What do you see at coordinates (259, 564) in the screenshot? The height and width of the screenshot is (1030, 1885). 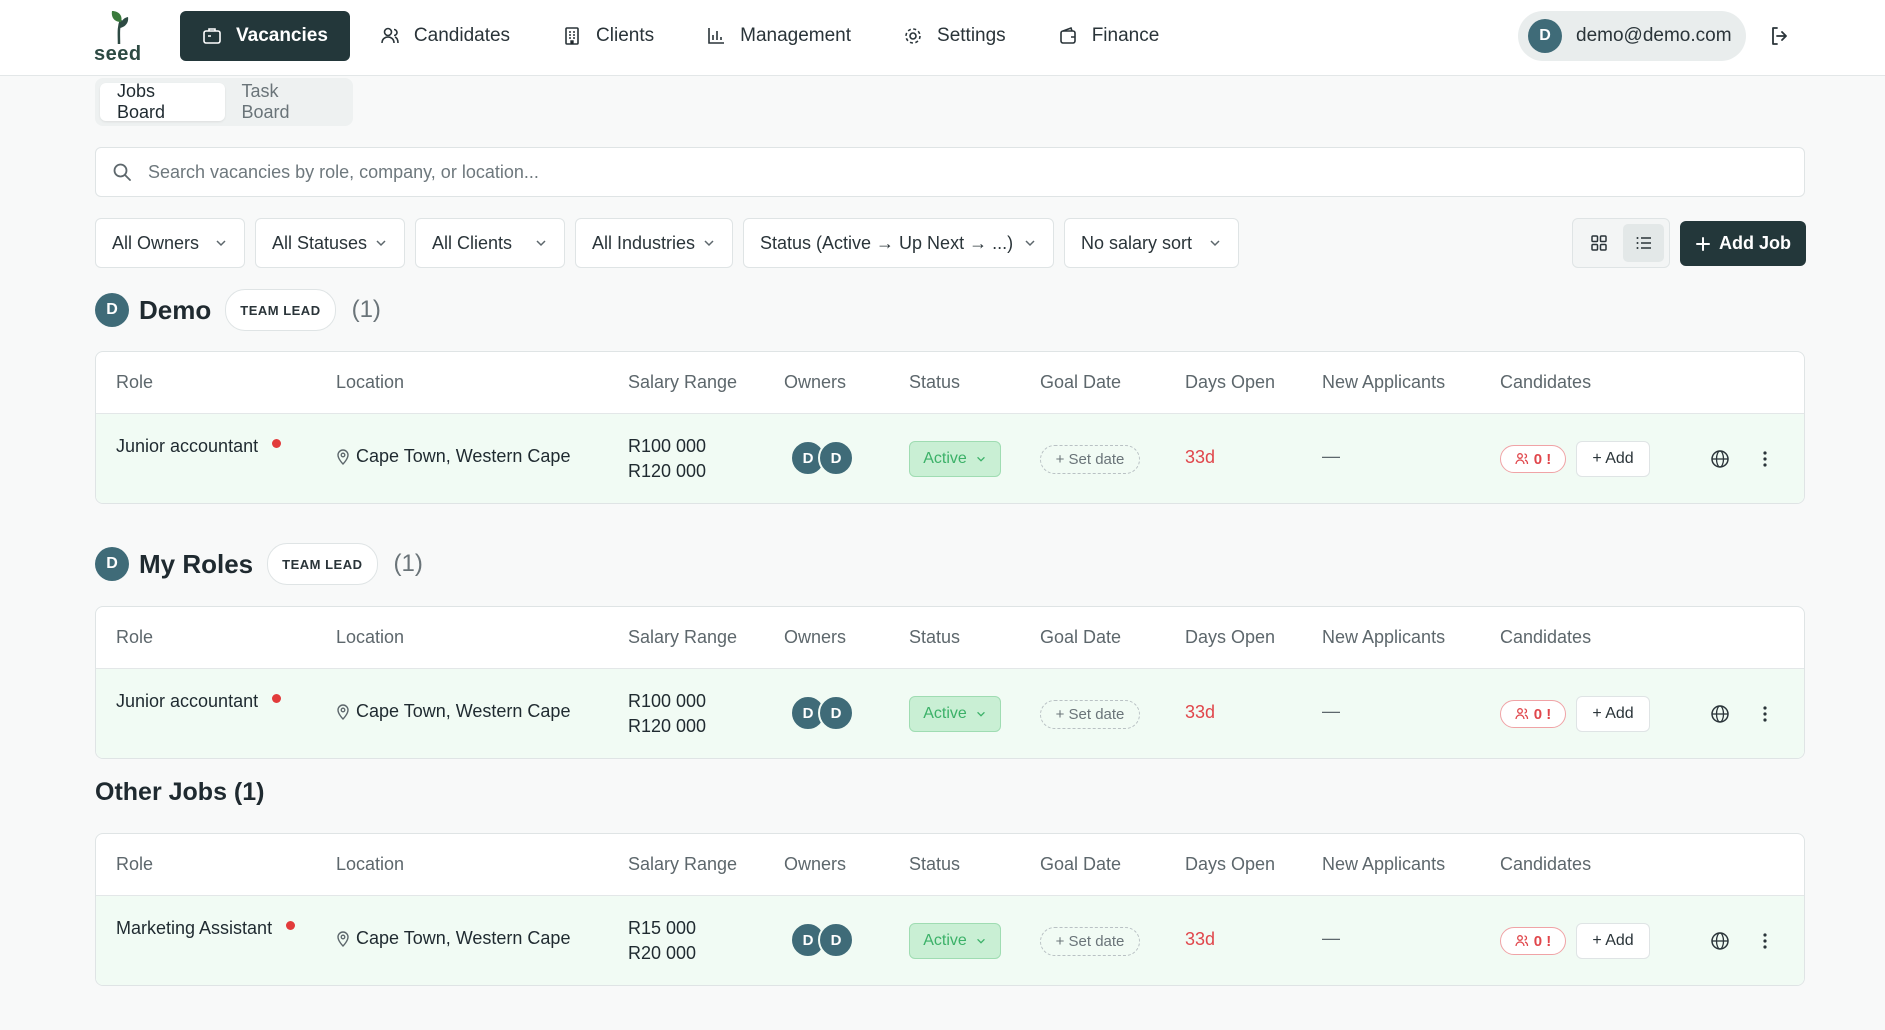 I see `section-header-my-roles: D My Roles TEAM LEAD (1)` at bounding box center [259, 564].